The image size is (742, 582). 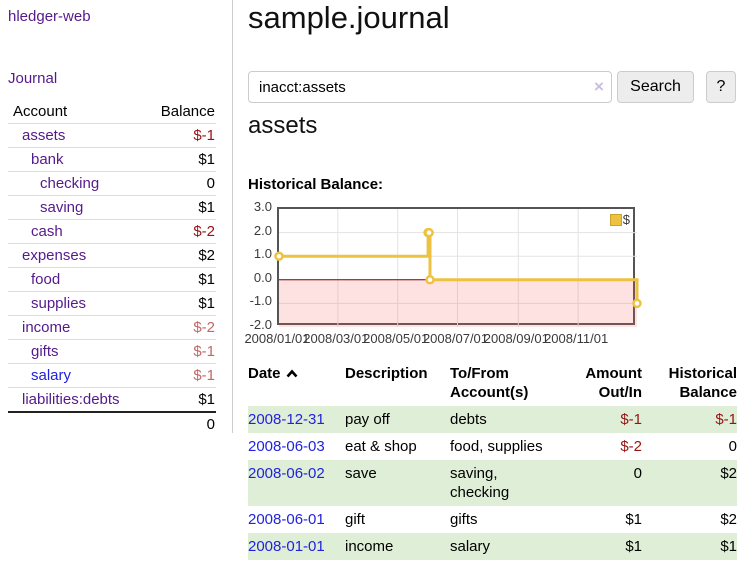 I want to click on search-button: Search, so click(x=655, y=87).